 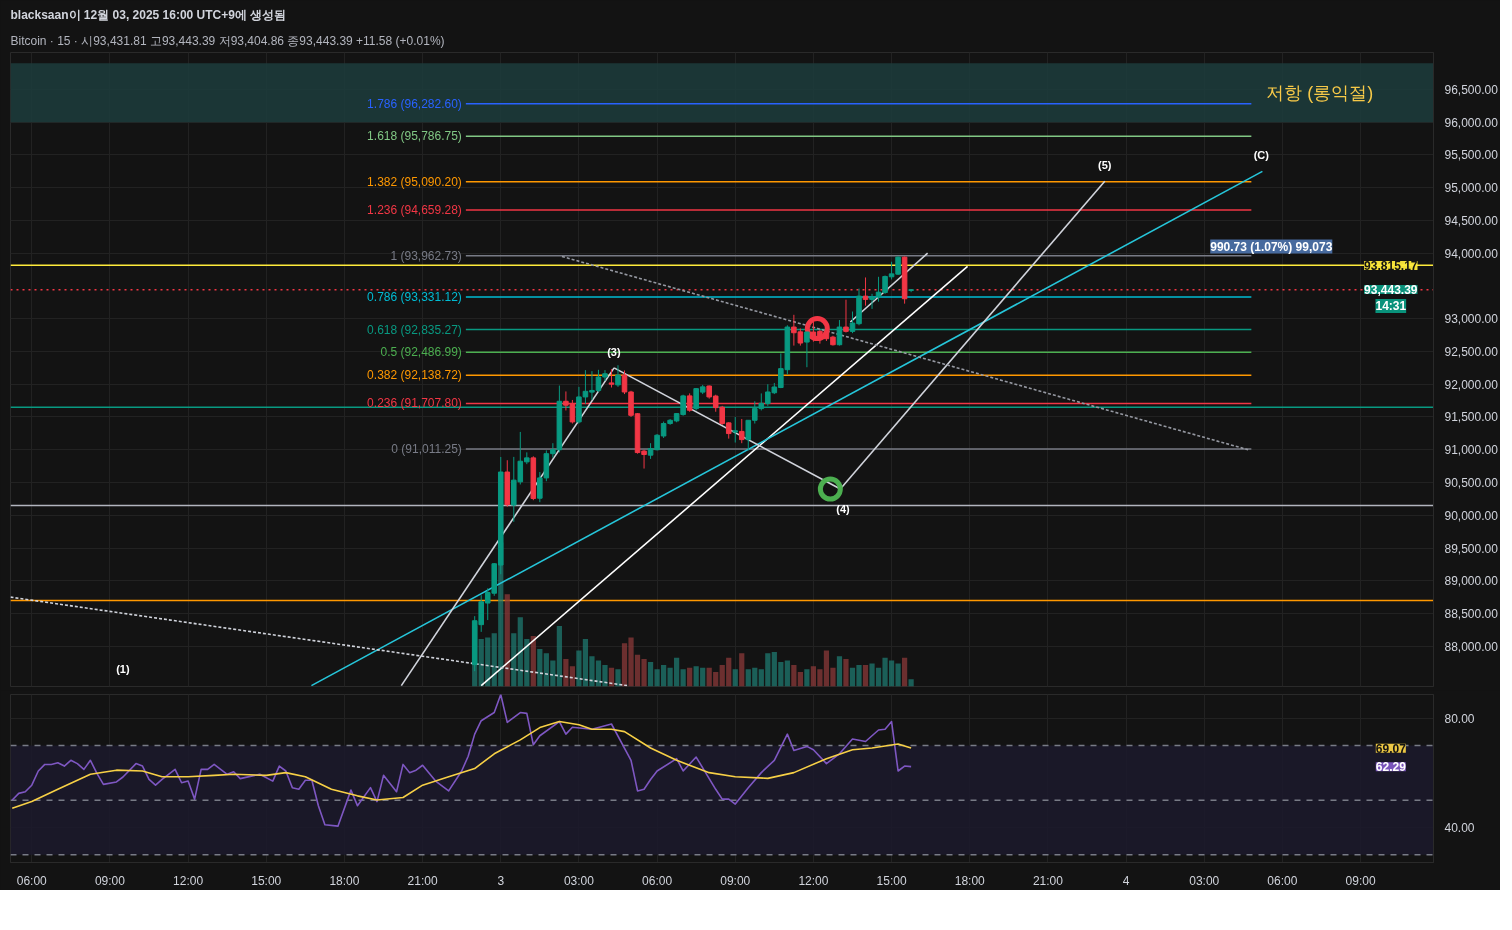 I want to click on y-tick-label: 89,500.00, so click(x=1471, y=548).